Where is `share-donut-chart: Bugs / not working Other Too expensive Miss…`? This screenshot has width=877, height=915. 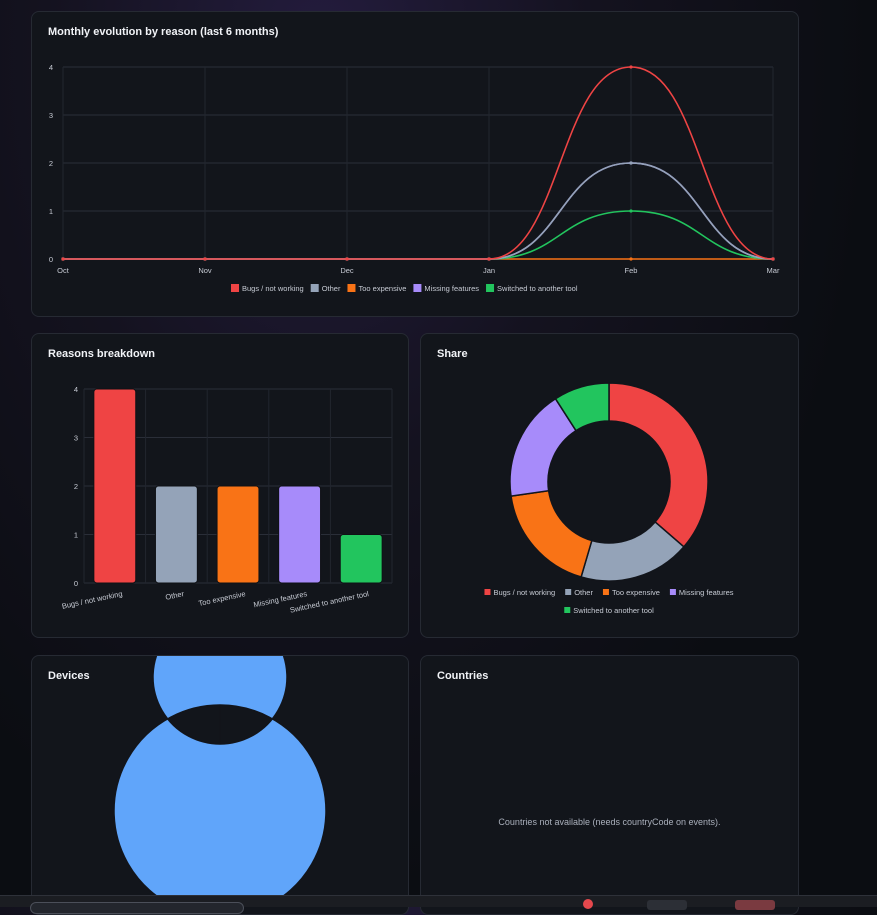
share-donut-chart: Bugs / not working Other Too expensive Miss… is located at coordinates (609, 498).